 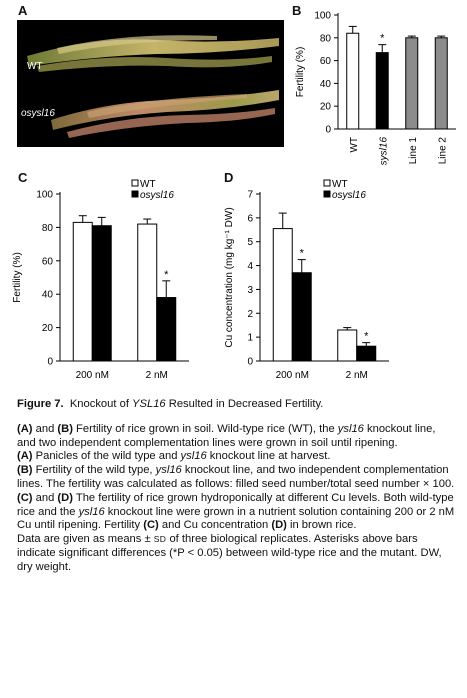 What do you see at coordinates (153, 86) in the screenshot?
I see `panicle-drawing` at bounding box center [153, 86].